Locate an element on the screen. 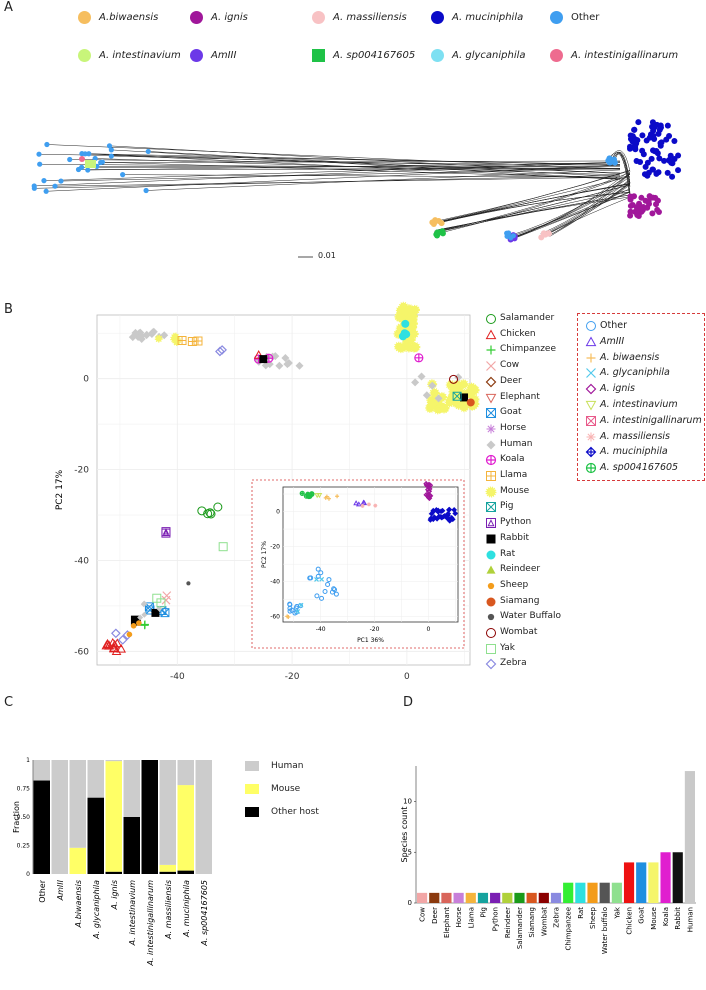  species-legend-label: A. muciniphila is located at coordinates (634, 452).